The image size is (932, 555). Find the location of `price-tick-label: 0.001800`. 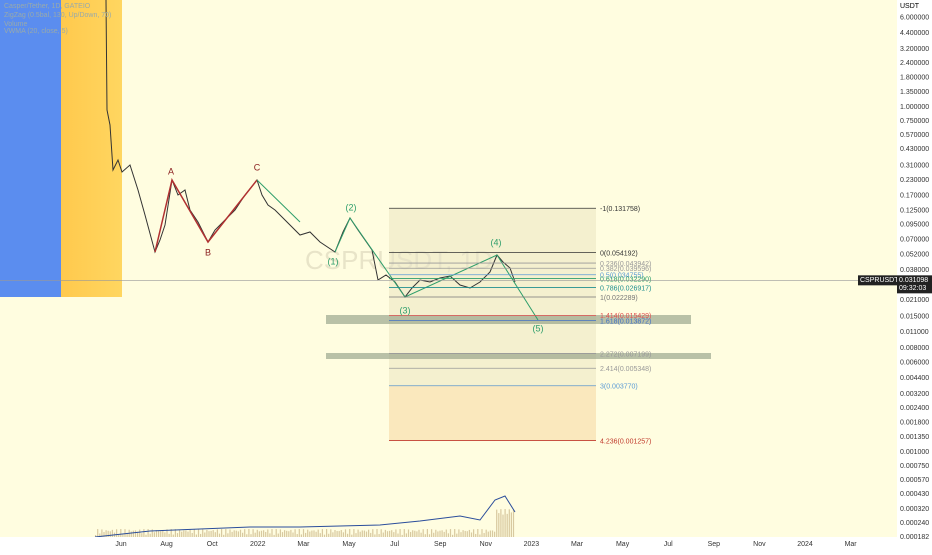

price-tick-label: 0.001800 is located at coordinates (914, 422).